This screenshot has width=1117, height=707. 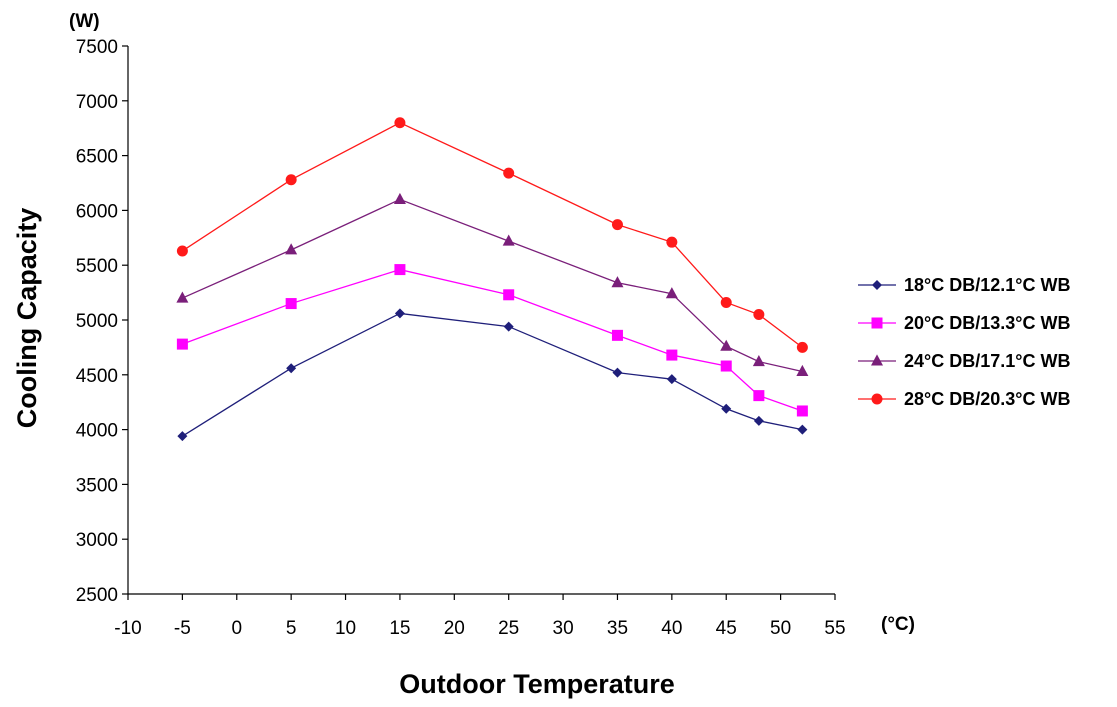 I want to click on x-tick-label: 20, so click(x=454, y=628).